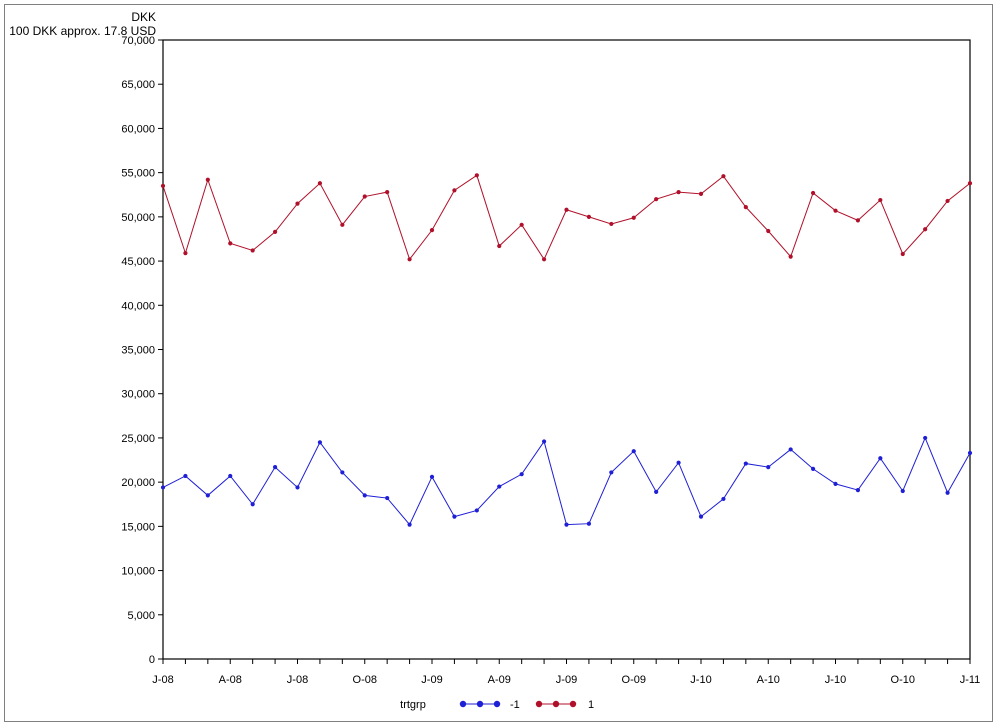 The width and height of the screenshot is (999, 728). Describe the element at coordinates (138, 129) in the screenshot. I see `y-tick-label: 60,000` at that location.